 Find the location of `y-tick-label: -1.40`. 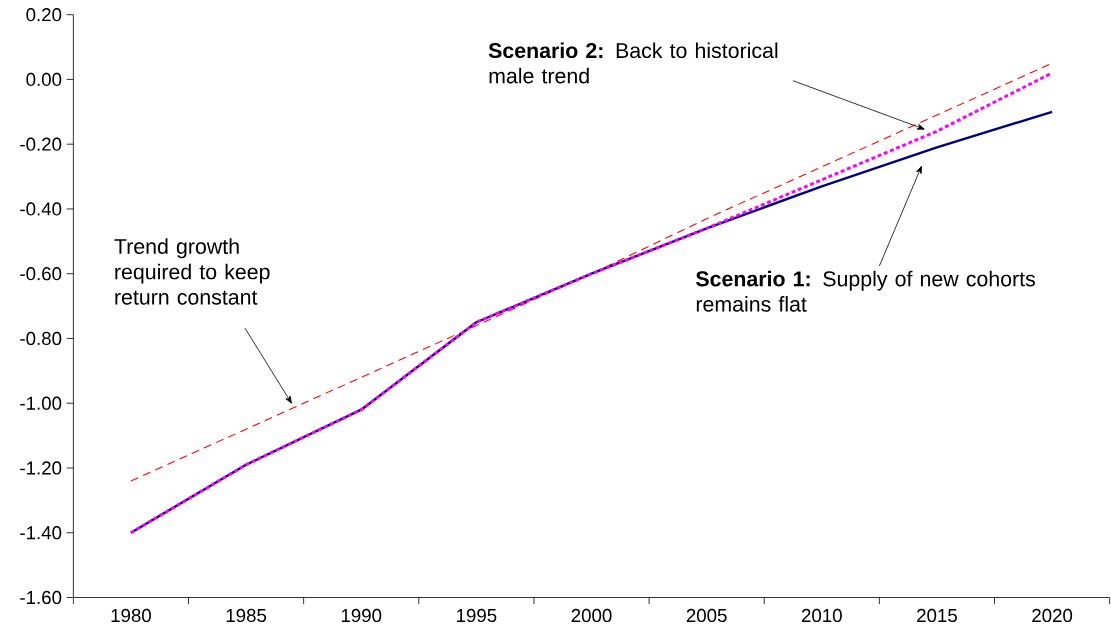

y-tick-label: -1.40 is located at coordinates (41, 533).